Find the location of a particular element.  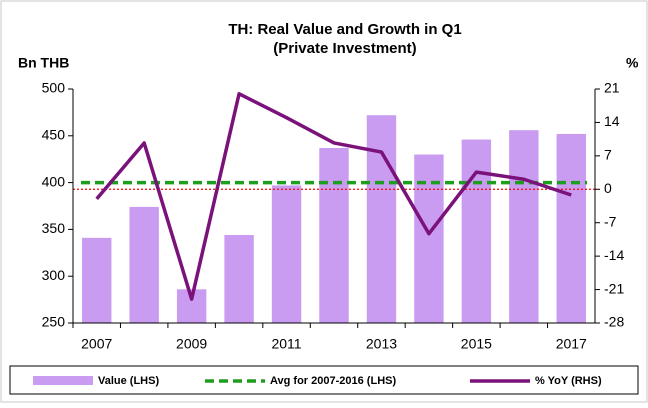

y2-tick-label: -14 is located at coordinates (614, 255).